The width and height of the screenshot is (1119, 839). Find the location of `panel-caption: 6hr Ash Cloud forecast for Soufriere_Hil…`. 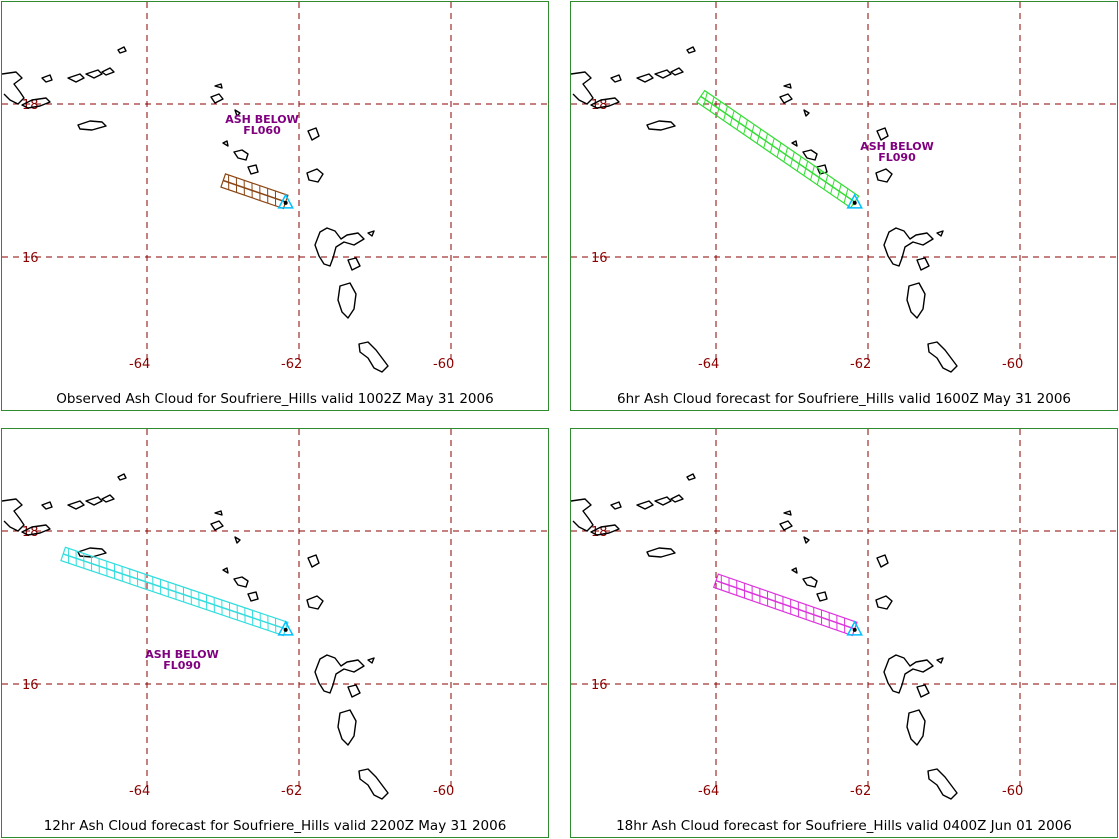

panel-caption: 6hr Ash Cloud forecast for Soufriere_Hil… is located at coordinates (844, 399).